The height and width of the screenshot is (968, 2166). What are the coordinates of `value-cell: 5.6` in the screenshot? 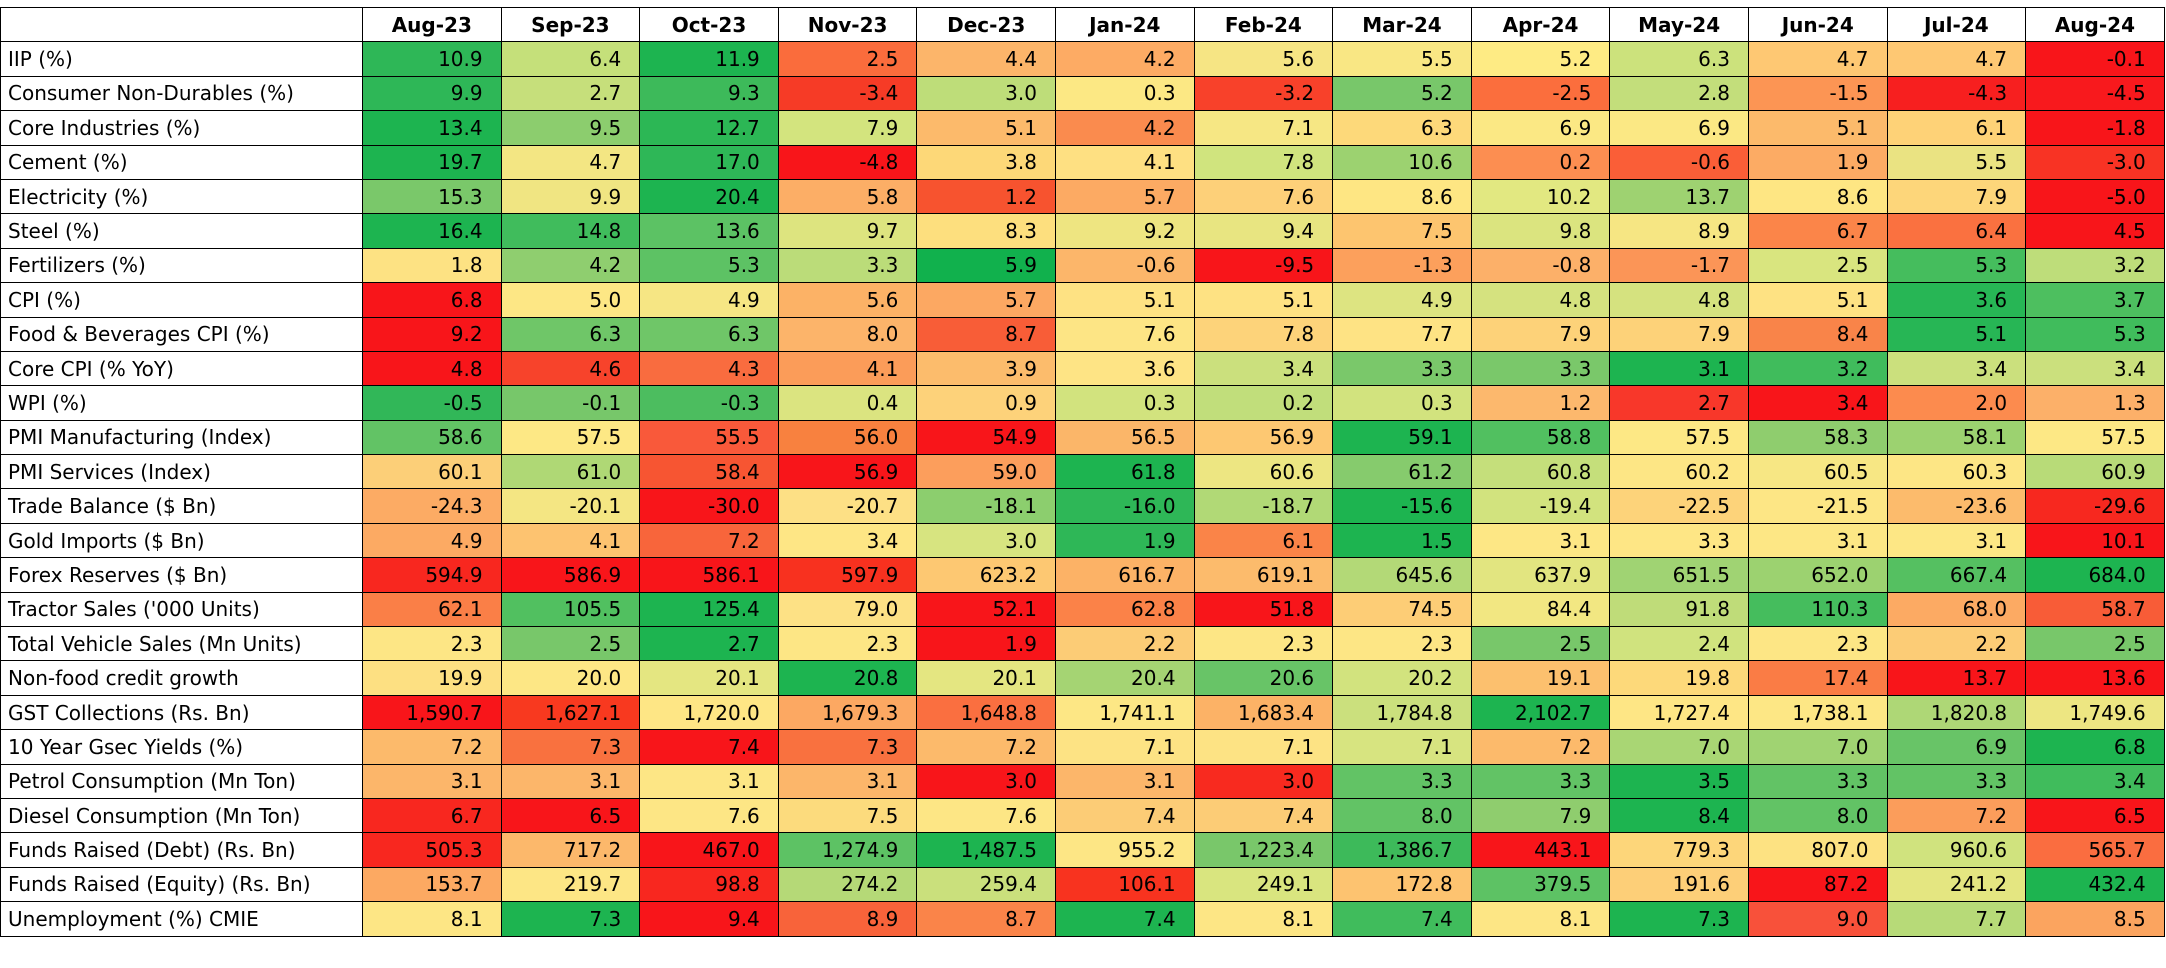 It's located at (1263, 59).